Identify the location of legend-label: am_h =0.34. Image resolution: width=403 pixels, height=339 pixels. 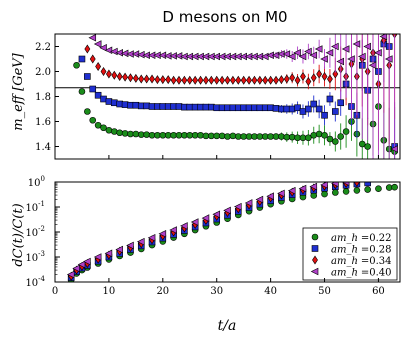
(361, 261).